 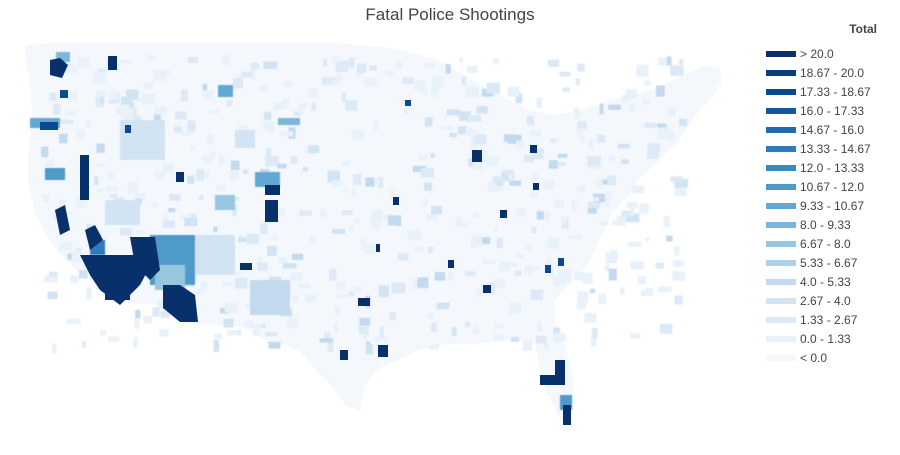 I want to click on legend-item: 5.33 - 6.67, so click(x=811, y=262).